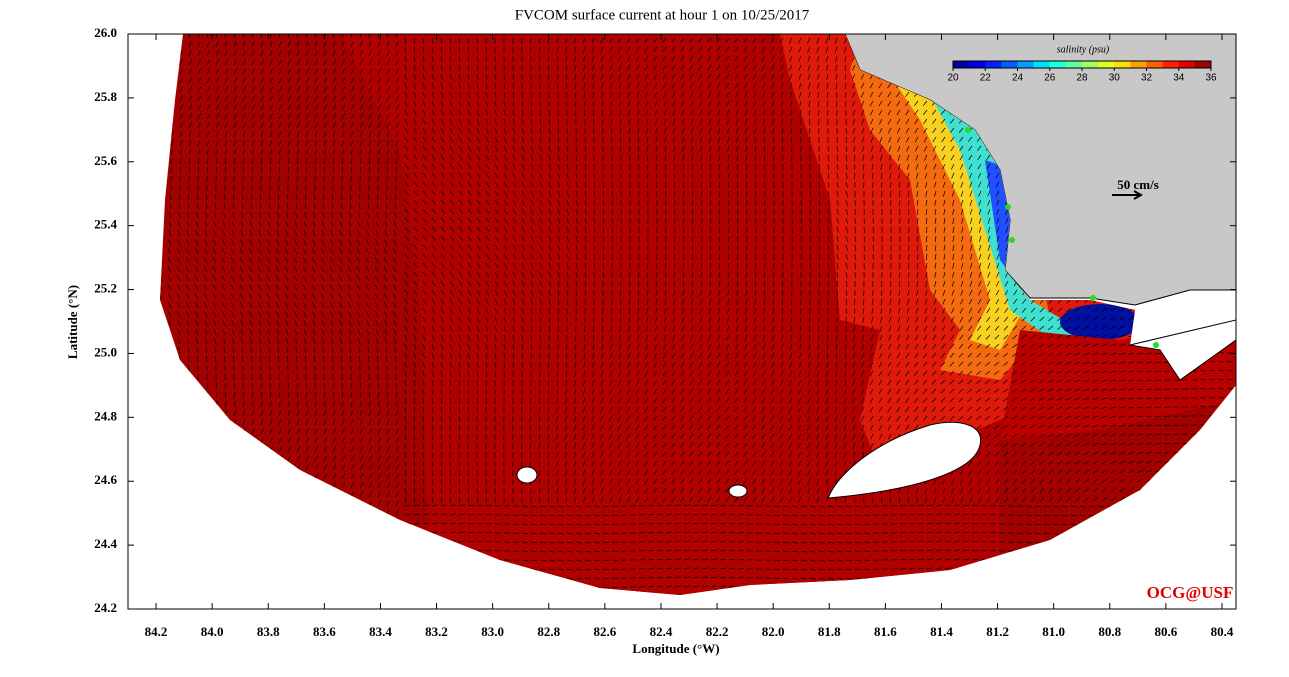 This screenshot has width=1289, height=677. What do you see at coordinates (717, 631) in the screenshot?
I see `x-tick-label: 82.2` at bounding box center [717, 631].